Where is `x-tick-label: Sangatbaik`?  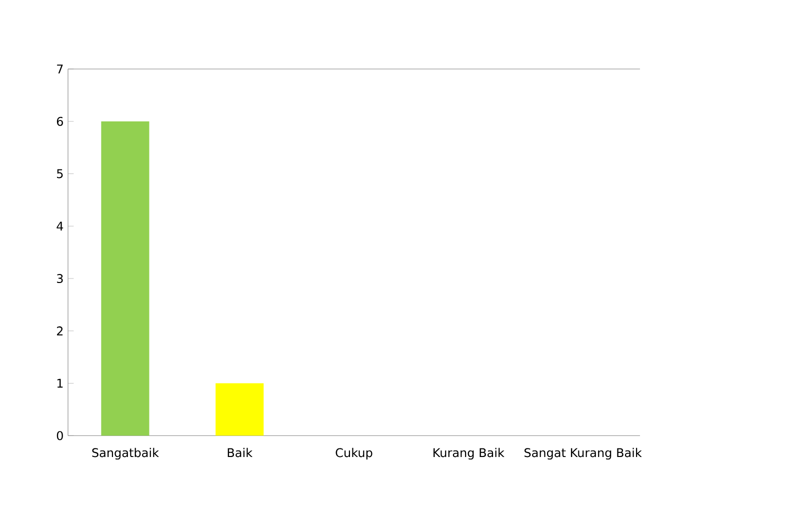
x-tick-label: Sangatbaik is located at coordinates (125, 454).